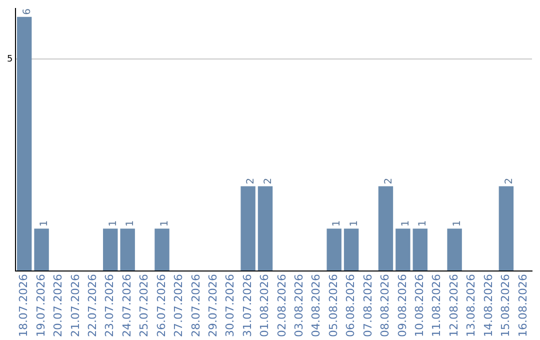  Describe the element at coordinates (471, 306) in the screenshot. I see `x-tick-label: 13.08.2026` at that location.